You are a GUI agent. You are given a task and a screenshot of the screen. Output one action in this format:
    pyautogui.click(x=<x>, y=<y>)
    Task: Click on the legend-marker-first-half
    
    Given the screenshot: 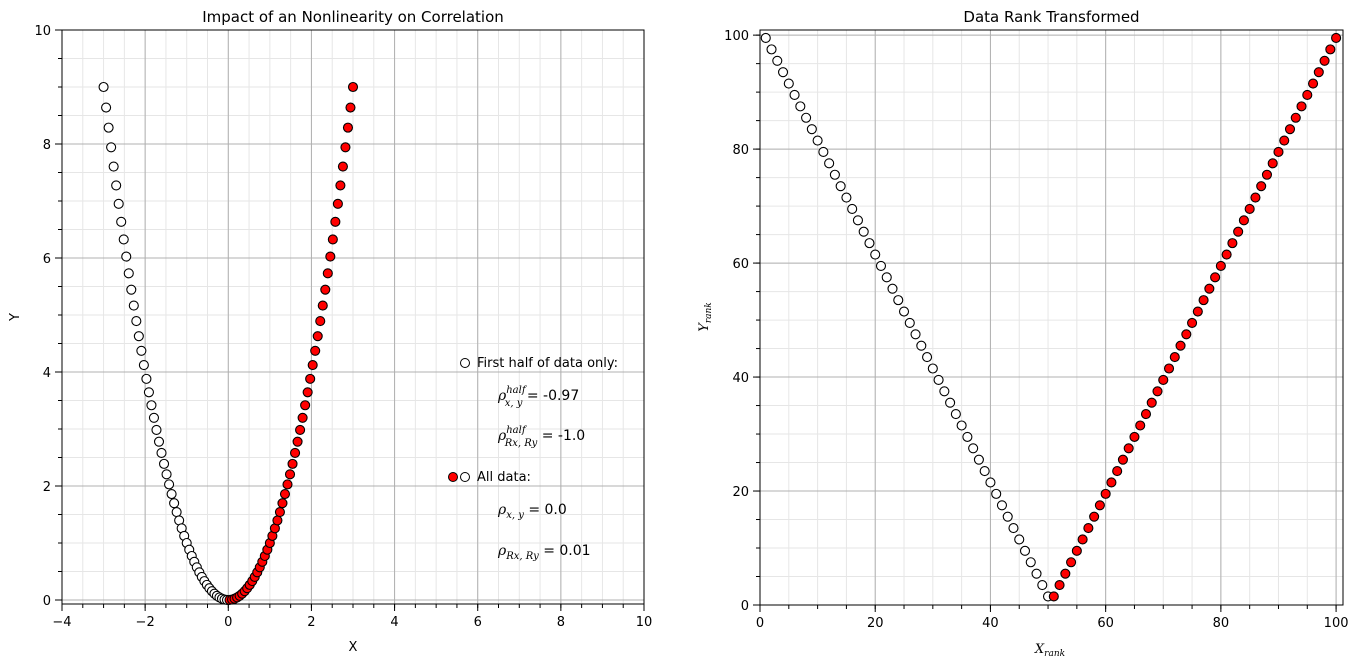 What is the action you would take?
    pyautogui.click(x=465, y=363)
    